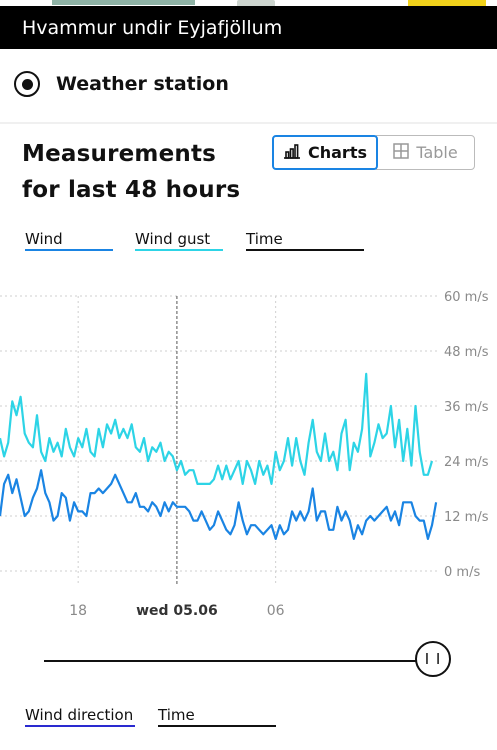 This screenshot has width=497, height=750. I want to click on panel-title-line2: for last 48 hours, so click(131, 190).